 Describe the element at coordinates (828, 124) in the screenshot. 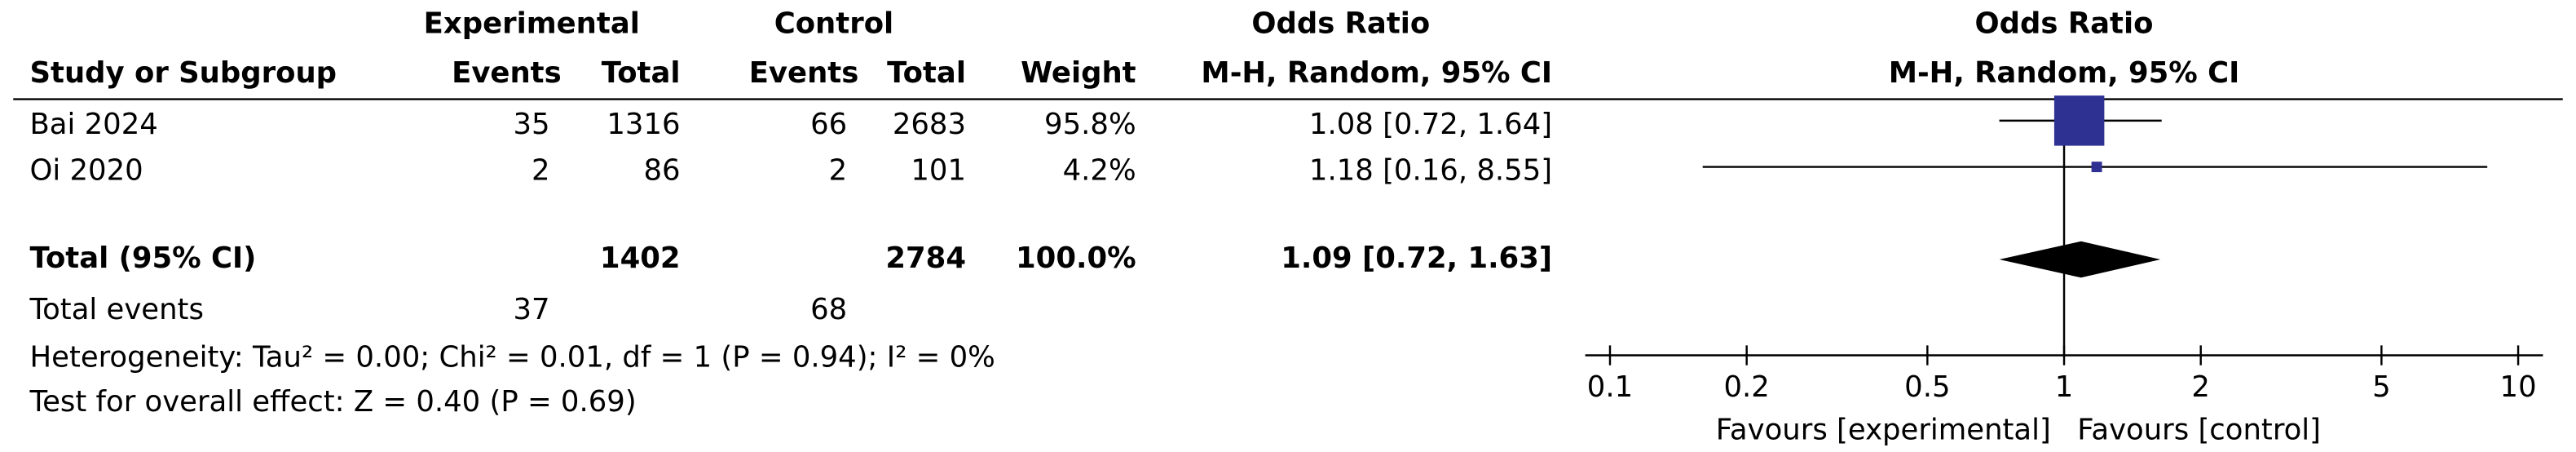

I see `table-cell: 66` at that location.